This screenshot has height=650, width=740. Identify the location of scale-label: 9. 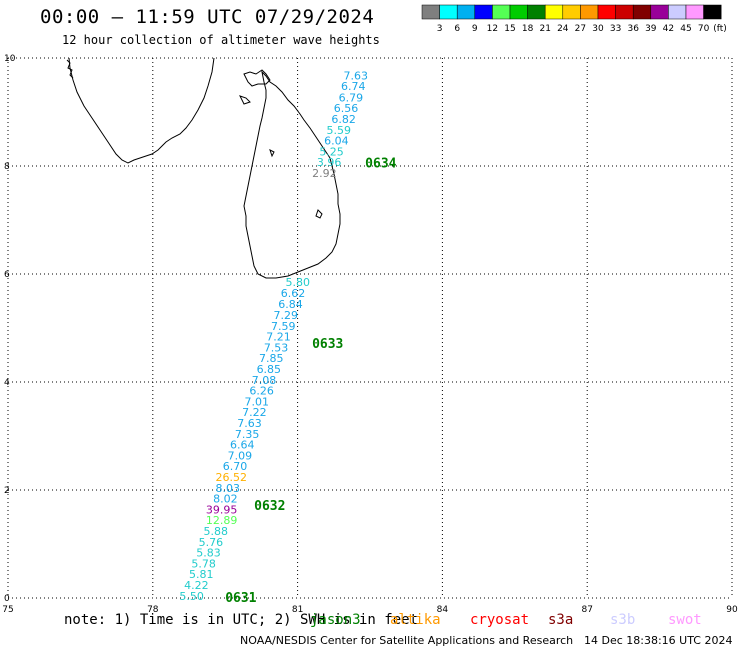
(475, 29).